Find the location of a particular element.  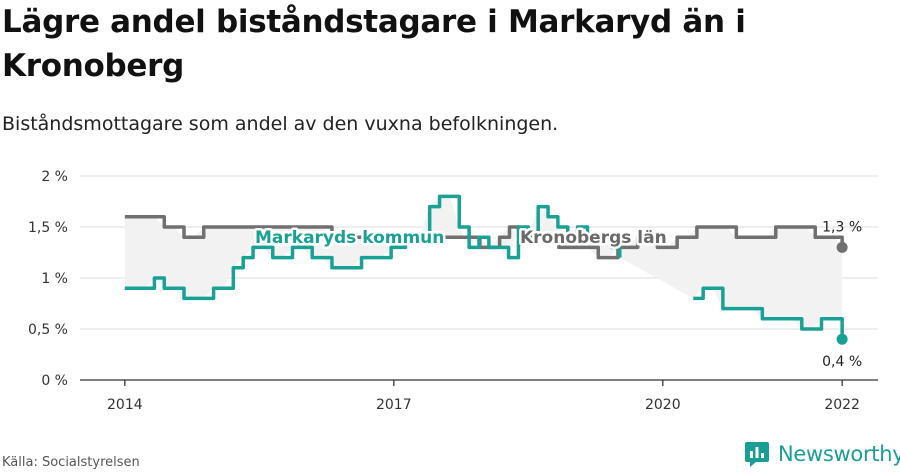

end-marker-markaryd is located at coordinates (842, 339).